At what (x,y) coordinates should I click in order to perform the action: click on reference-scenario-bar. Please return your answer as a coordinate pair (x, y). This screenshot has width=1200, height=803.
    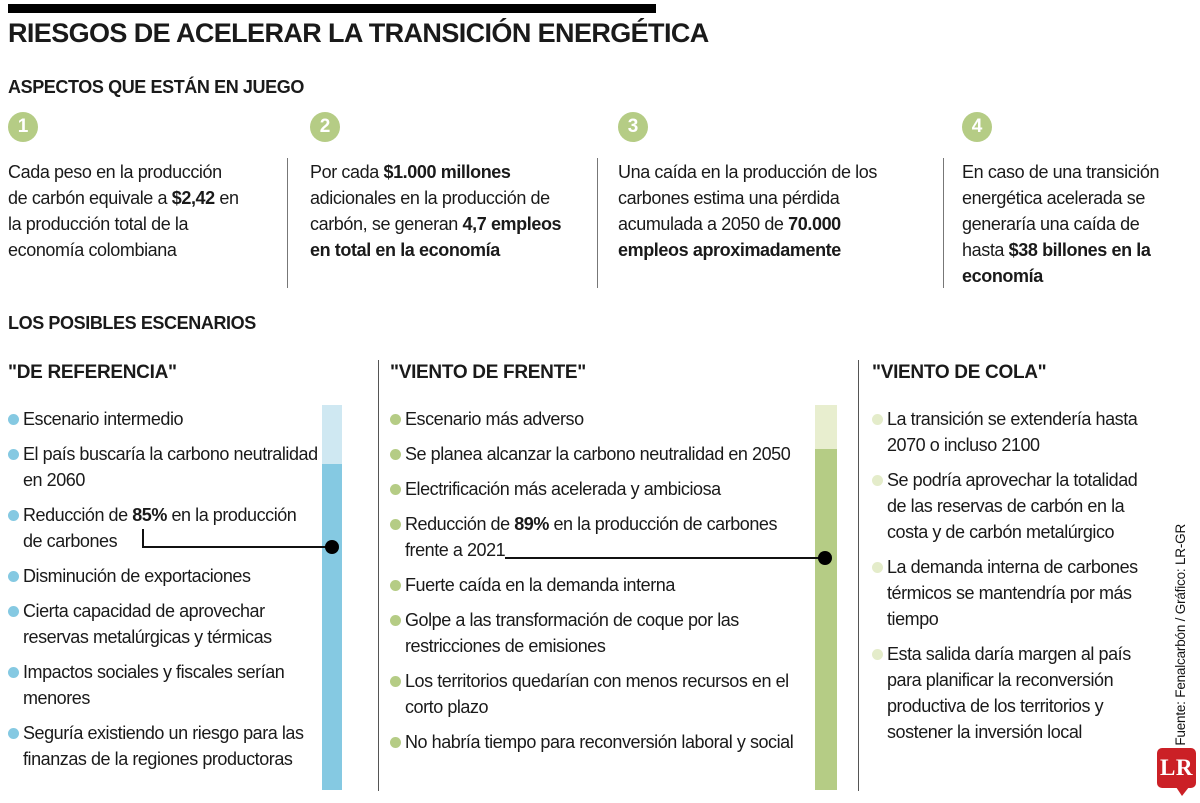
    Looking at the image, I should click on (332, 597).